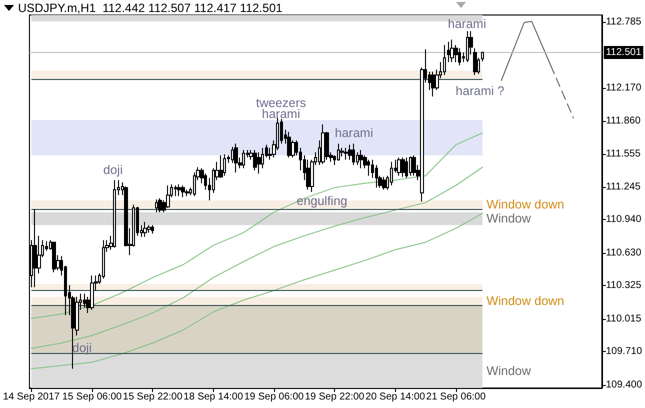  I want to click on y-tick-label: 111.860, so click(623, 121).